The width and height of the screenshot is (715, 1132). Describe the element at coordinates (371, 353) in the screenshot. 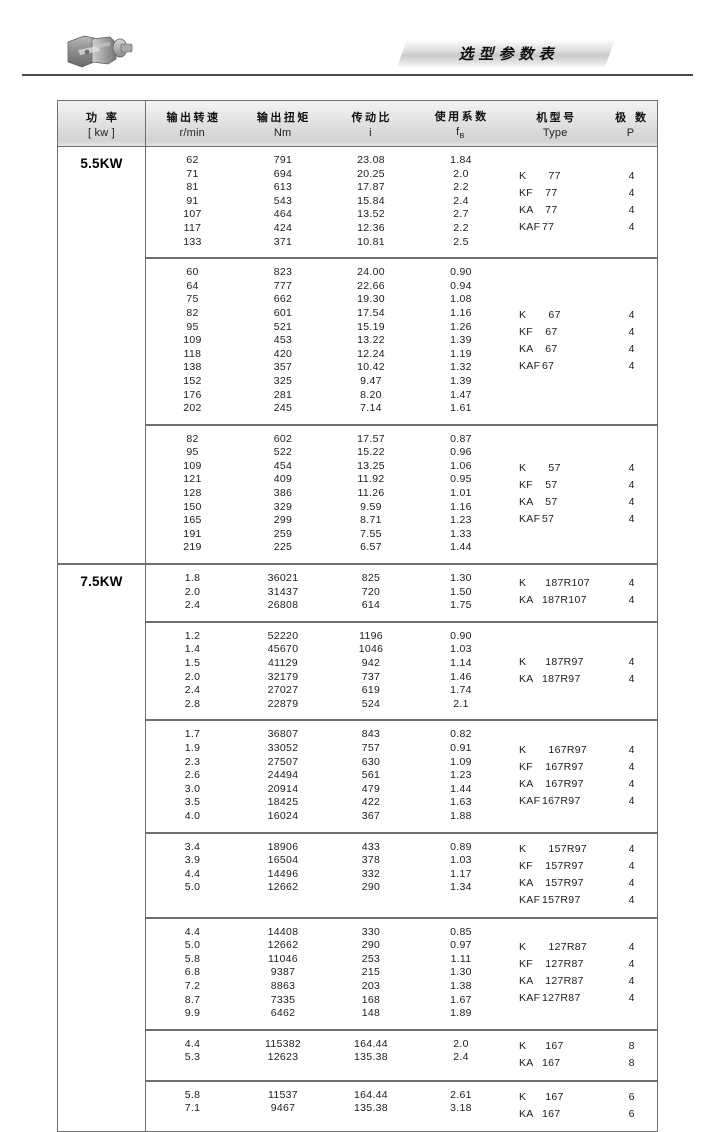

I see `ratio-value: 12.24` at that location.